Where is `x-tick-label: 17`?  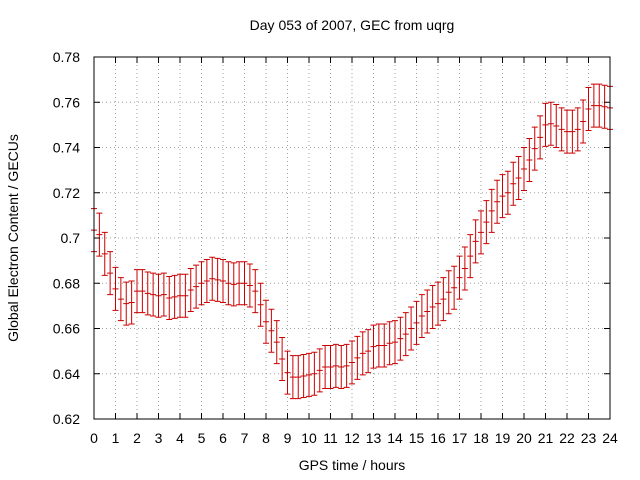 x-tick-label: 17 is located at coordinates (460, 438).